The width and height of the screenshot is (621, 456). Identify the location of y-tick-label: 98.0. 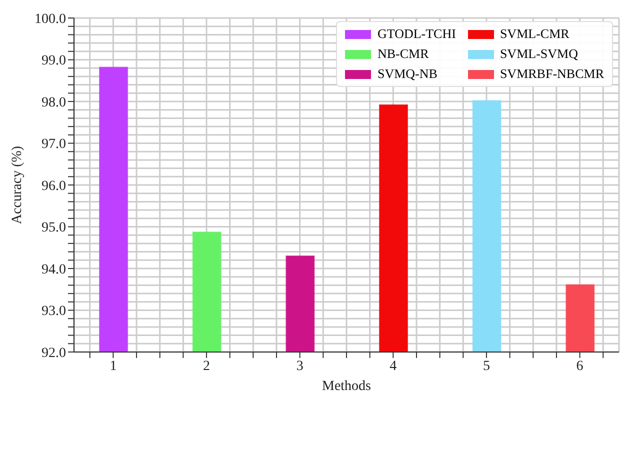
(54, 102).